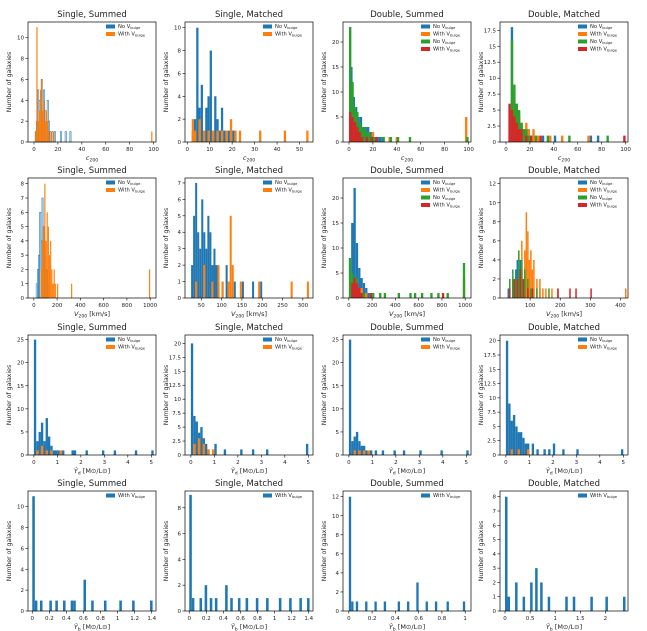 Image resolution: width=647 pixels, height=631 pixels. I want to click on x-tick-label: 2, so click(606, 619).